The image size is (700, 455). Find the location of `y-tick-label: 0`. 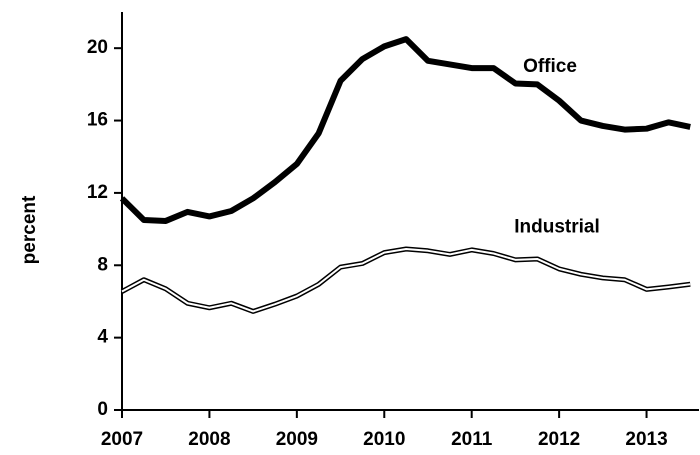

y-tick-label: 0 is located at coordinates (102, 409).